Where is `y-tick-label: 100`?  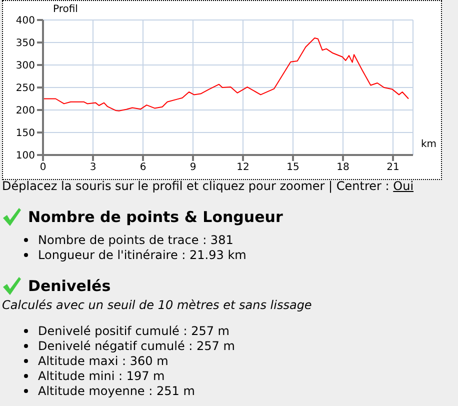 y-tick-label: 100 is located at coordinates (25, 156).